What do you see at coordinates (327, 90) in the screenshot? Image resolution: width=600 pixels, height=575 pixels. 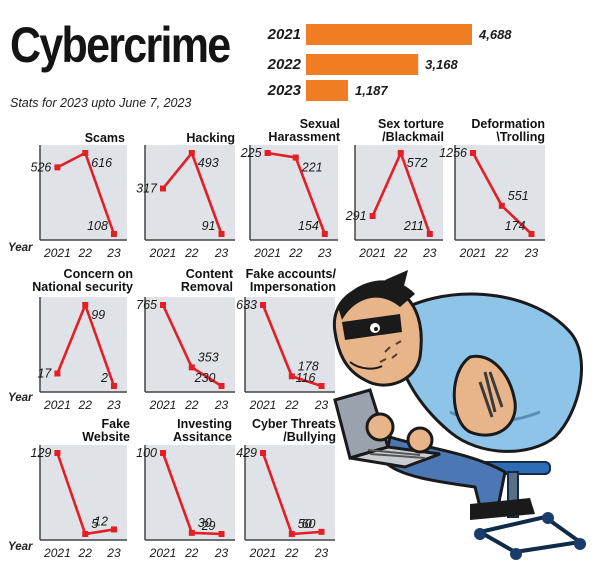 I see `bar` at bounding box center [327, 90].